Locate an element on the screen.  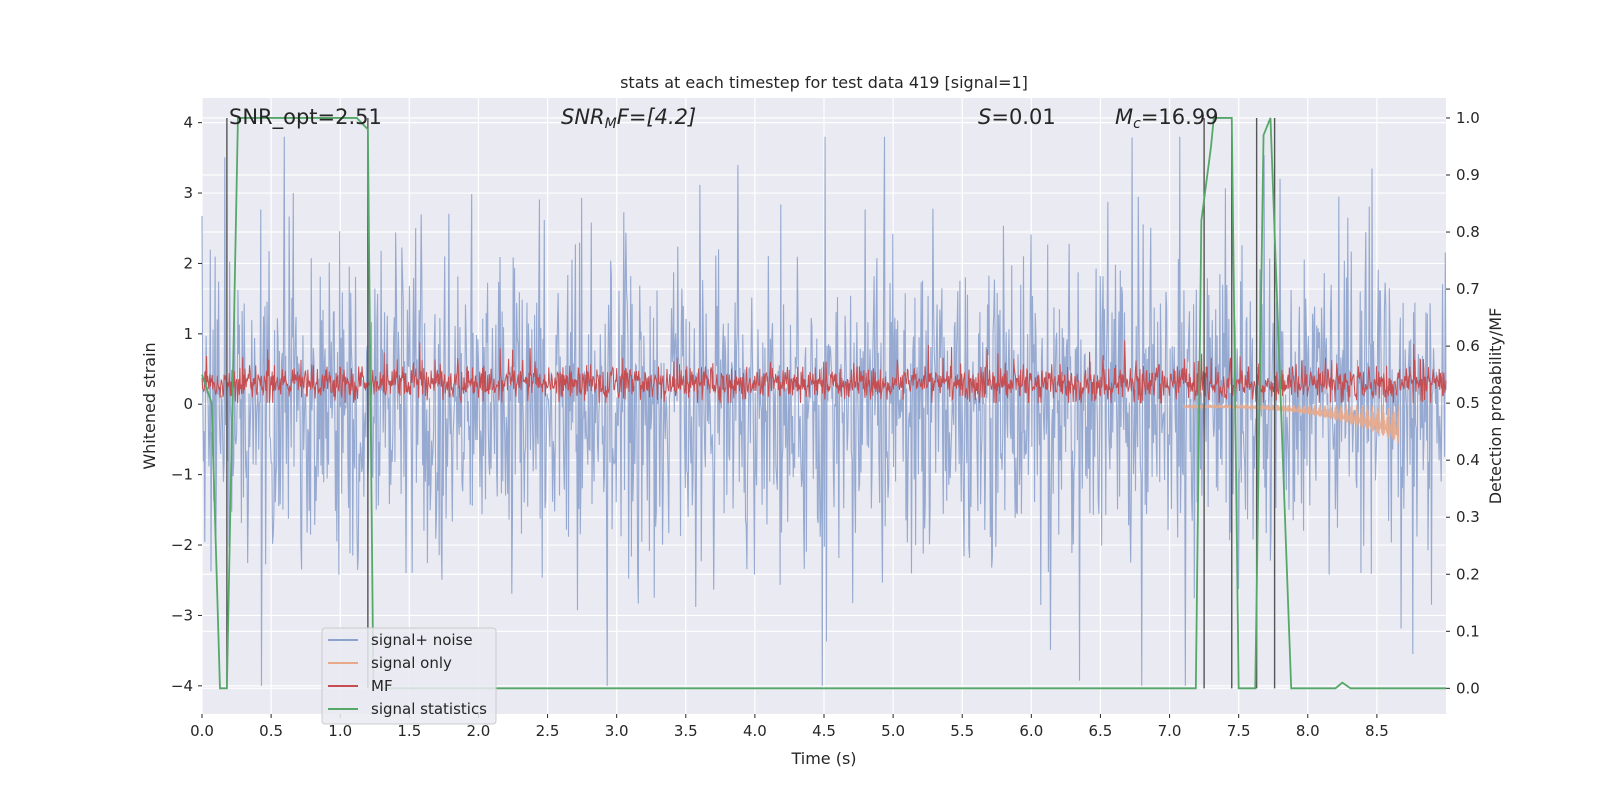
x-tick-label: 3.5 is located at coordinates (686, 731).